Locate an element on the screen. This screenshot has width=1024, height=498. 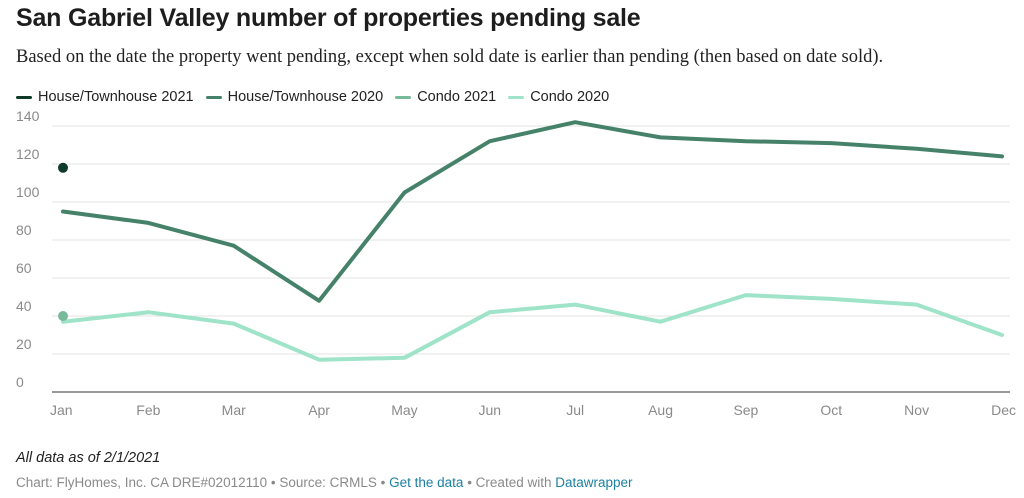
legend-label-house-2020: House/Townhouse 2020 is located at coordinates (305, 97).